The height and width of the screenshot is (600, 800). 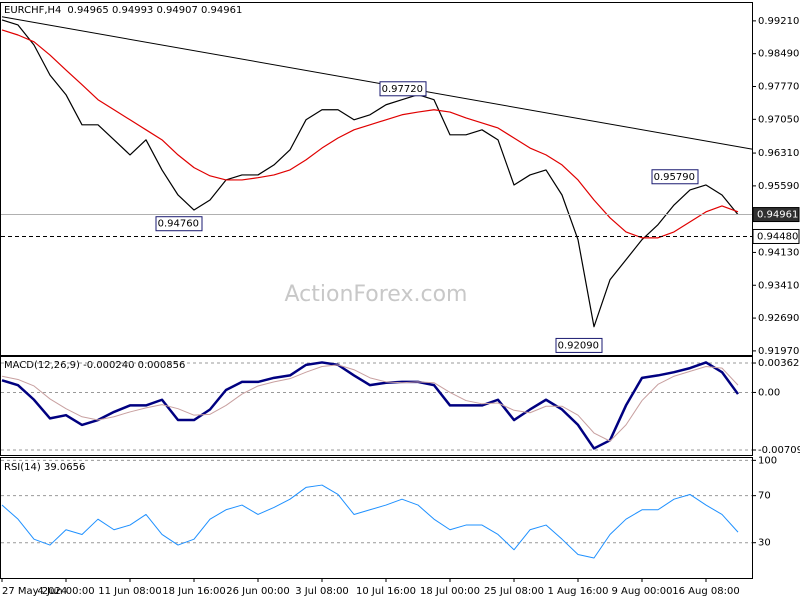 I want to click on y-tick-label: 0.91970, so click(x=778, y=351).